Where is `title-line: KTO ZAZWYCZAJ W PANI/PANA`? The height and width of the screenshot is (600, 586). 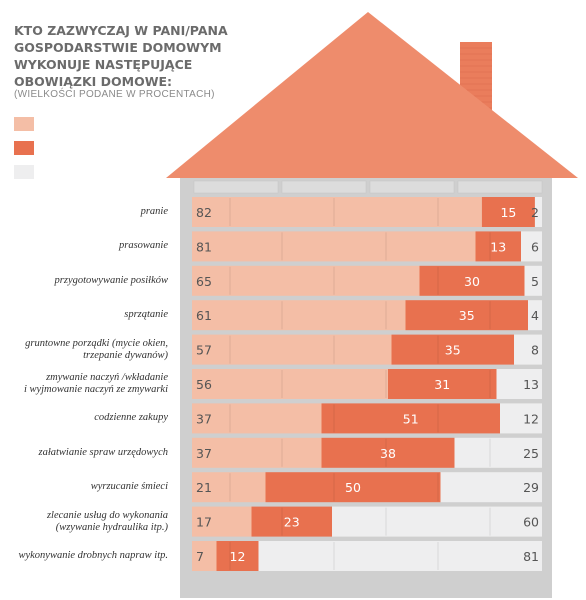
title-line: KTO ZAZWYCZAJ W PANI/PANA is located at coordinates (121, 30).